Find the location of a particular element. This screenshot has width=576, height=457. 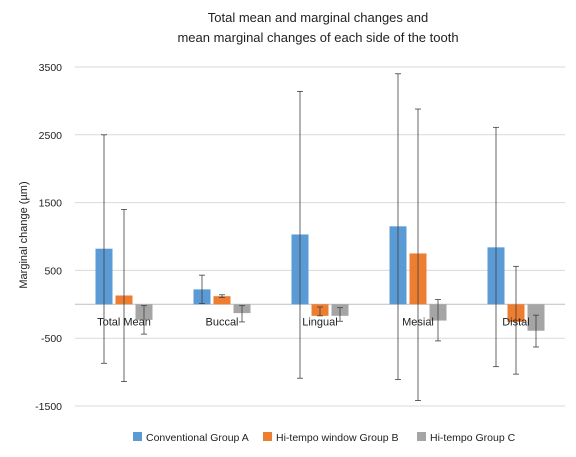

chart-title-line-1: Total mean and marginal changes and is located at coordinates (318, 17).